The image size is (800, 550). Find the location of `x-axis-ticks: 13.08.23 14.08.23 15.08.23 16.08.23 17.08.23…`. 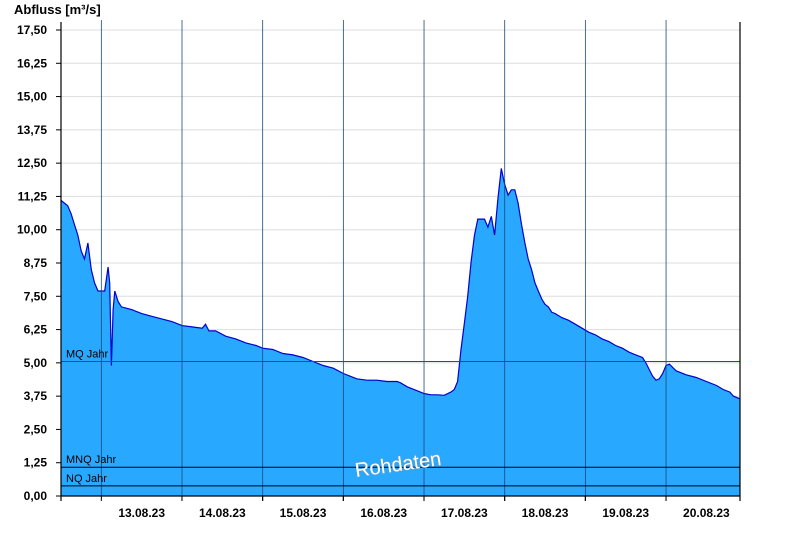

x-axis-ticks: 13.08.23 14.08.23 15.08.23 16.08.23 17.08.23… is located at coordinates (415, 508).